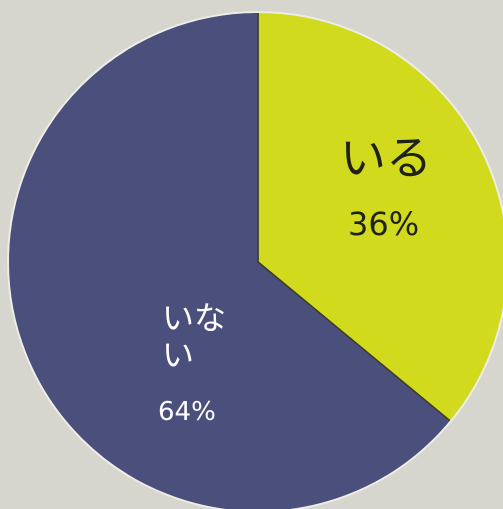 This screenshot has width=503, height=509. I want to click on slice-label: いる, so click(386, 158).